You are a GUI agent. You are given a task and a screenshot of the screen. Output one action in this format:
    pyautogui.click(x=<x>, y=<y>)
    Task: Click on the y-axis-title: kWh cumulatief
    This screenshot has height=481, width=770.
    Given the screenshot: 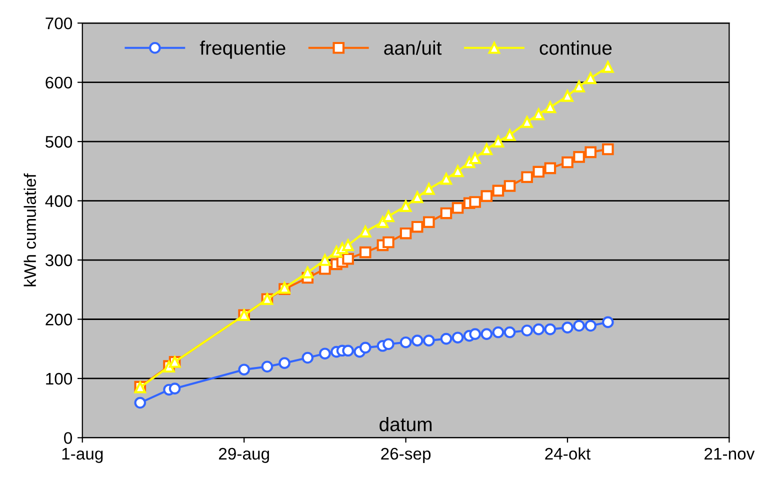 What is the action you would take?
    pyautogui.click(x=30, y=229)
    